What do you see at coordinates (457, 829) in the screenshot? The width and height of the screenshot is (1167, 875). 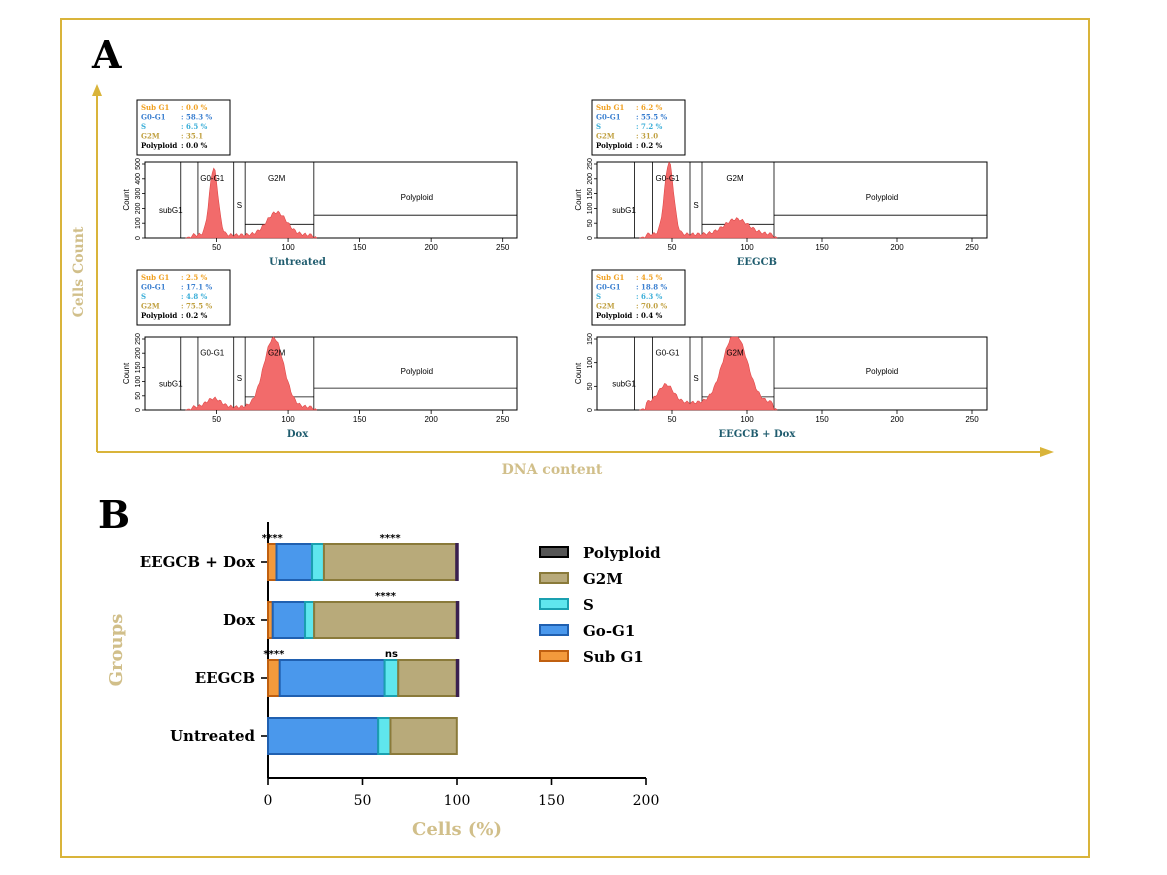 I see `x-axis-label: Cells (%)` at bounding box center [457, 829].